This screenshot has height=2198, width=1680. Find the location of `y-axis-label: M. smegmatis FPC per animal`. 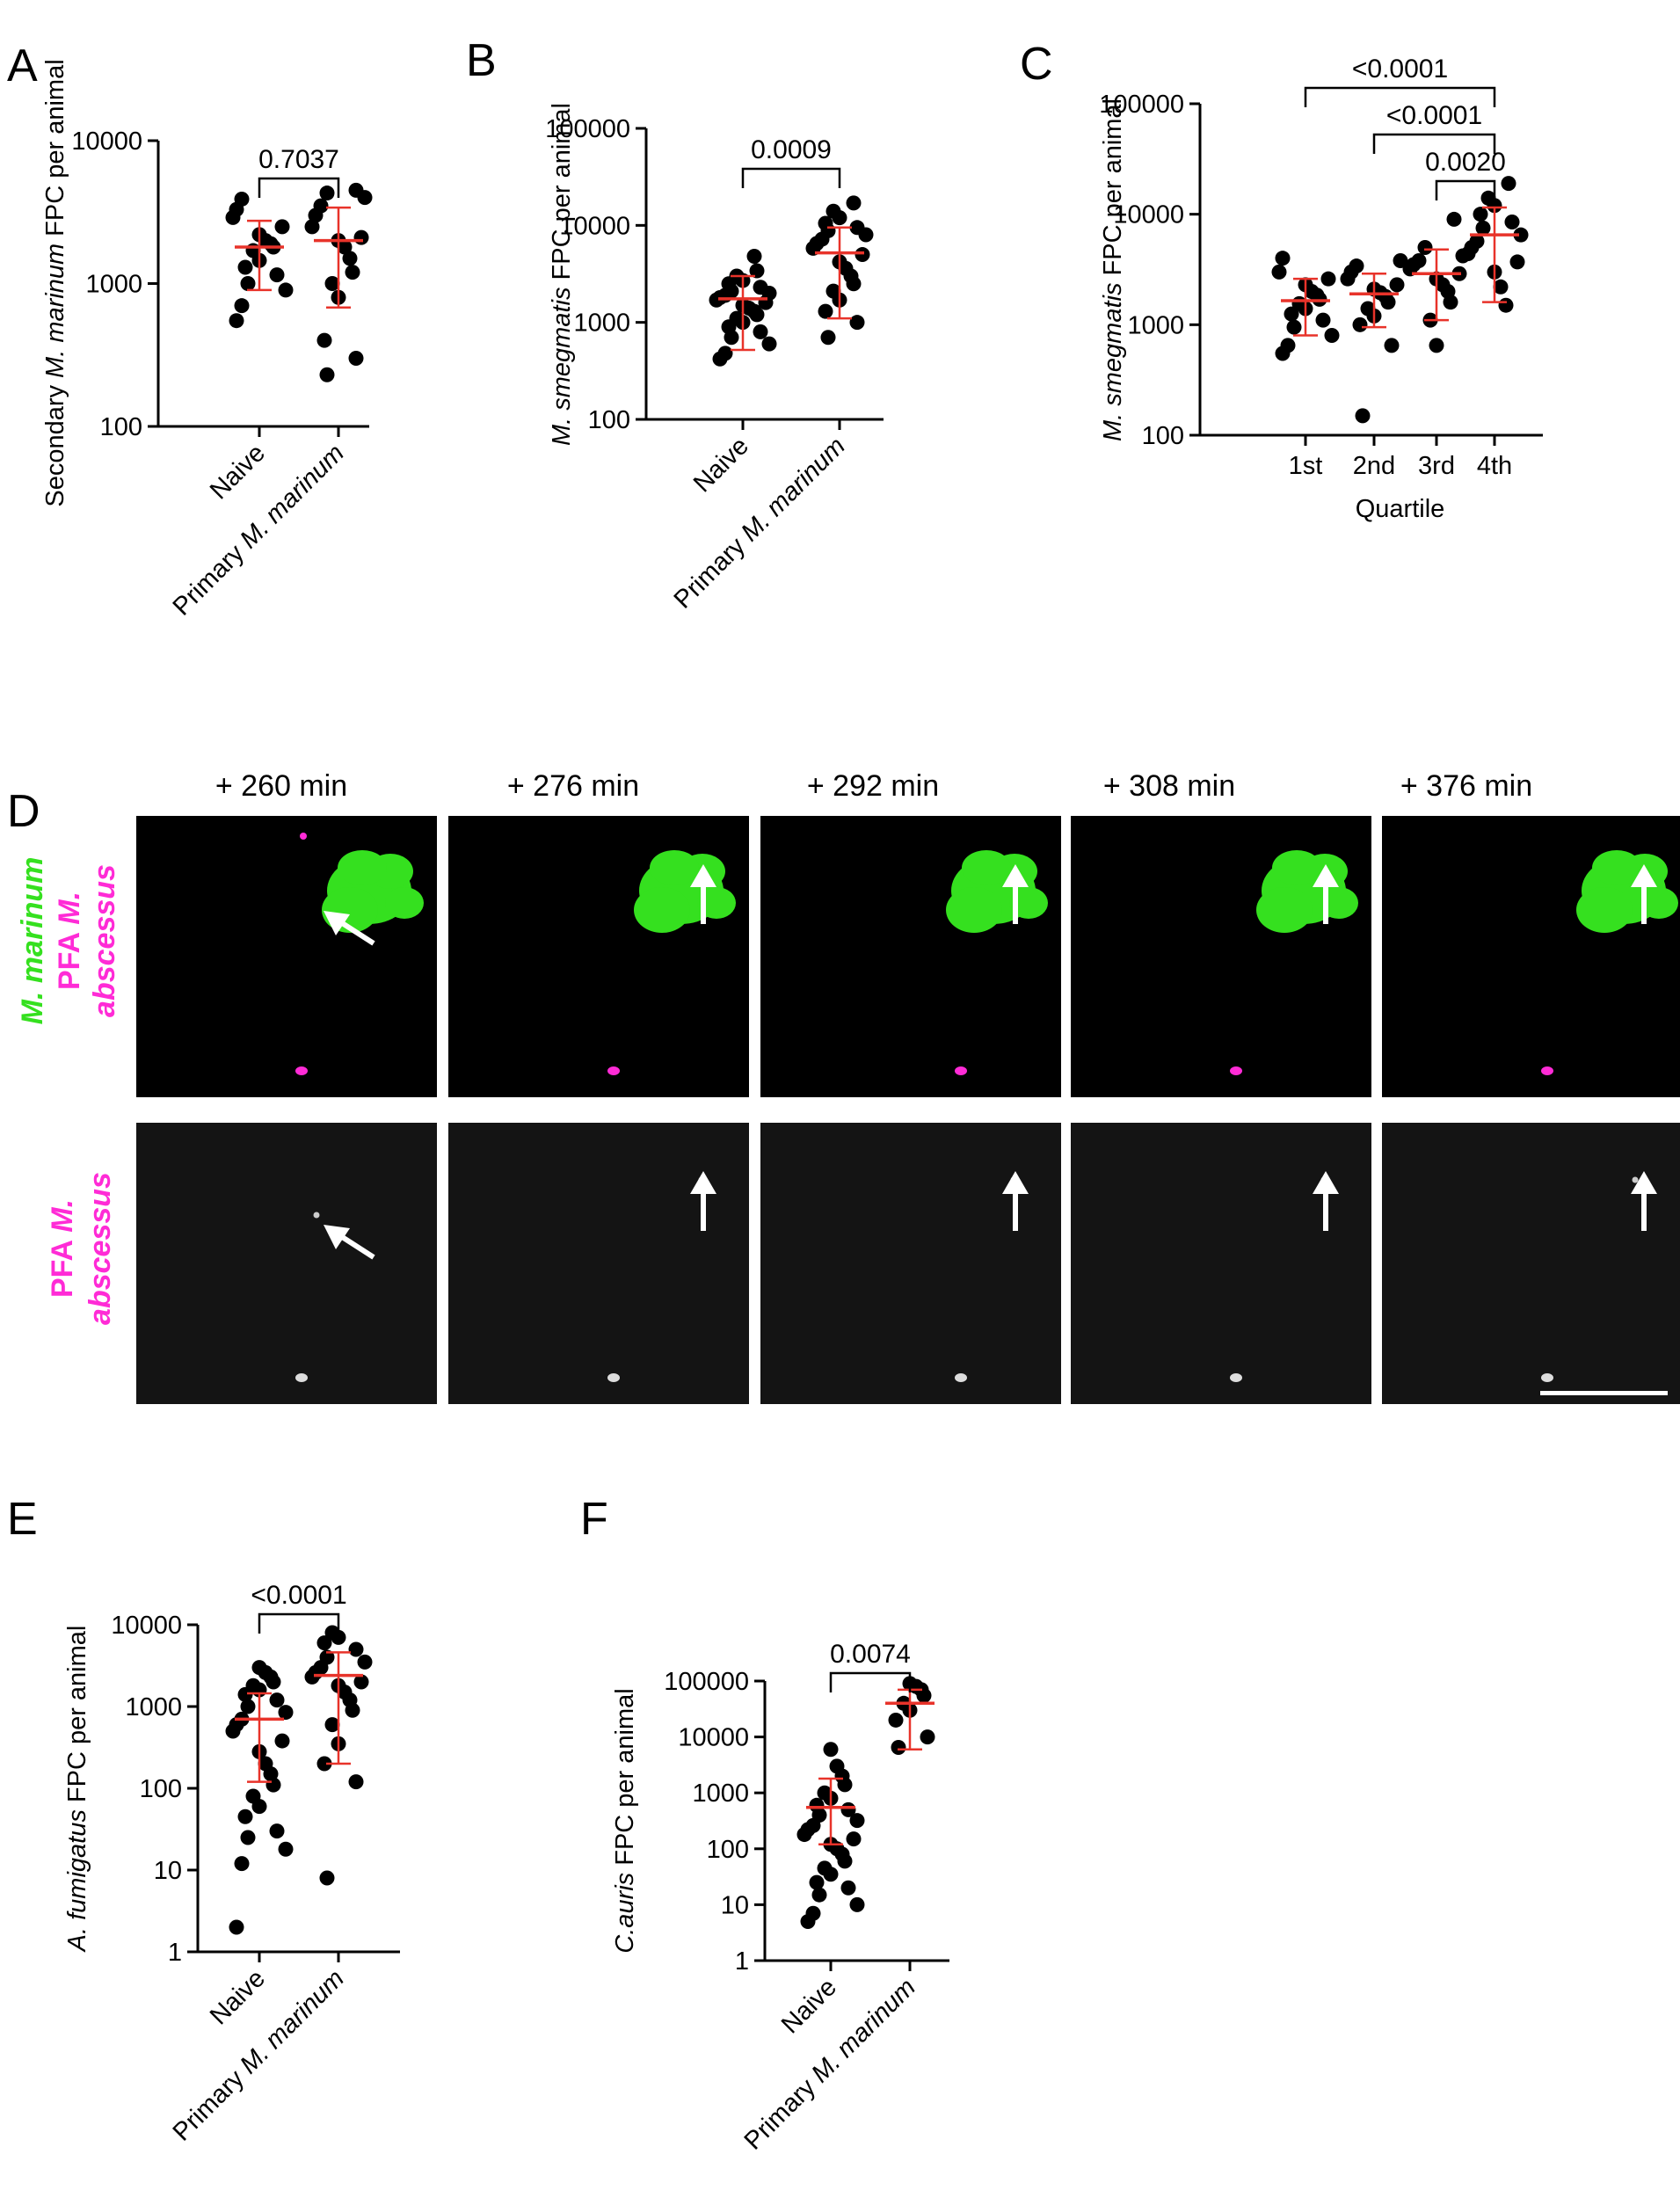

y-axis-label: M. smegmatis FPC per animal is located at coordinates (562, 274).